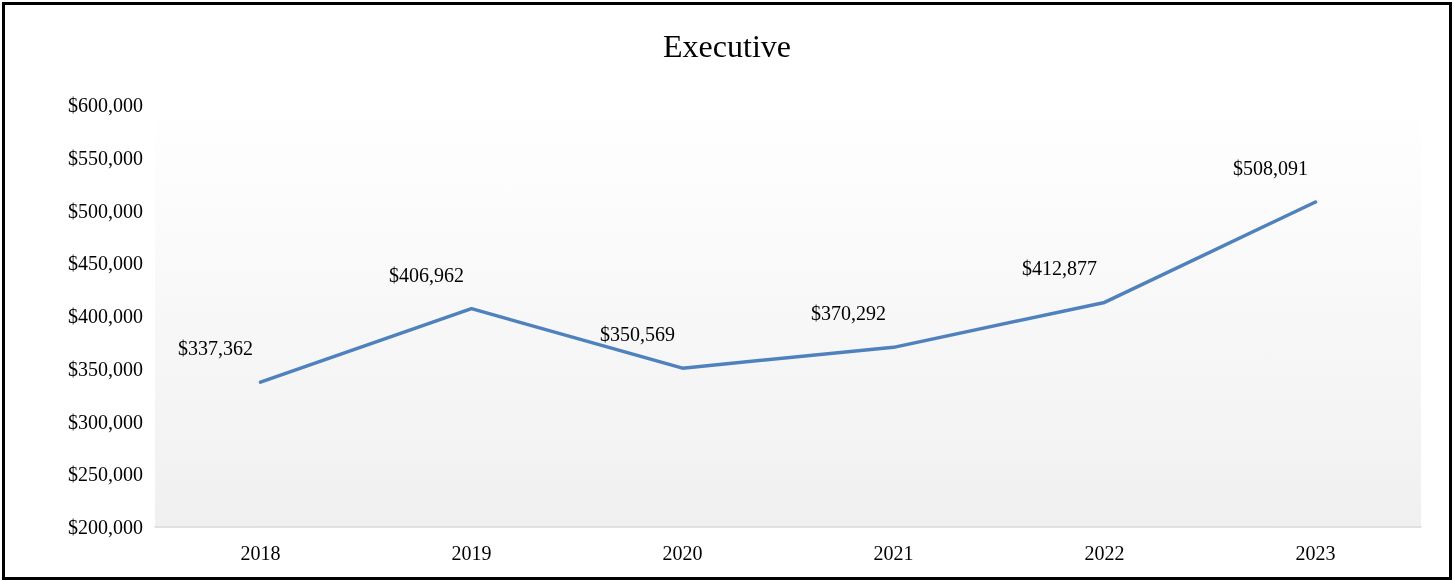  What do you see at coordinates (1059, 268) in the screenshot?
I see `data-label: $412,877` at bounding box center [1059, 268].